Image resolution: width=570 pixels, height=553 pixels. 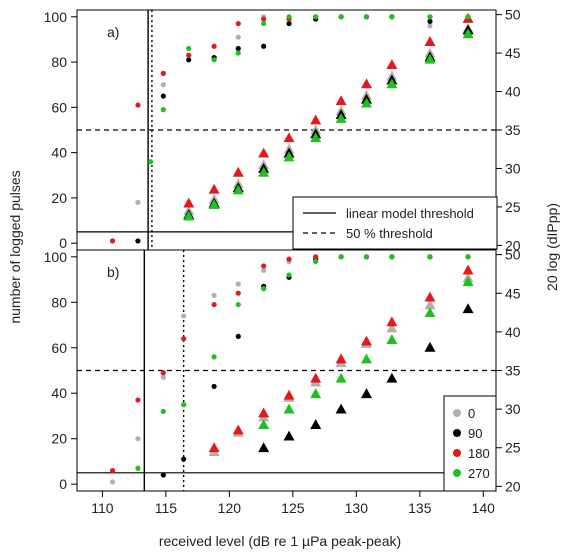 What do you see at coordinates (513, 293) in the screenshot?
I see `y-tick-label-right: 45` at bounding box center [513, 293].